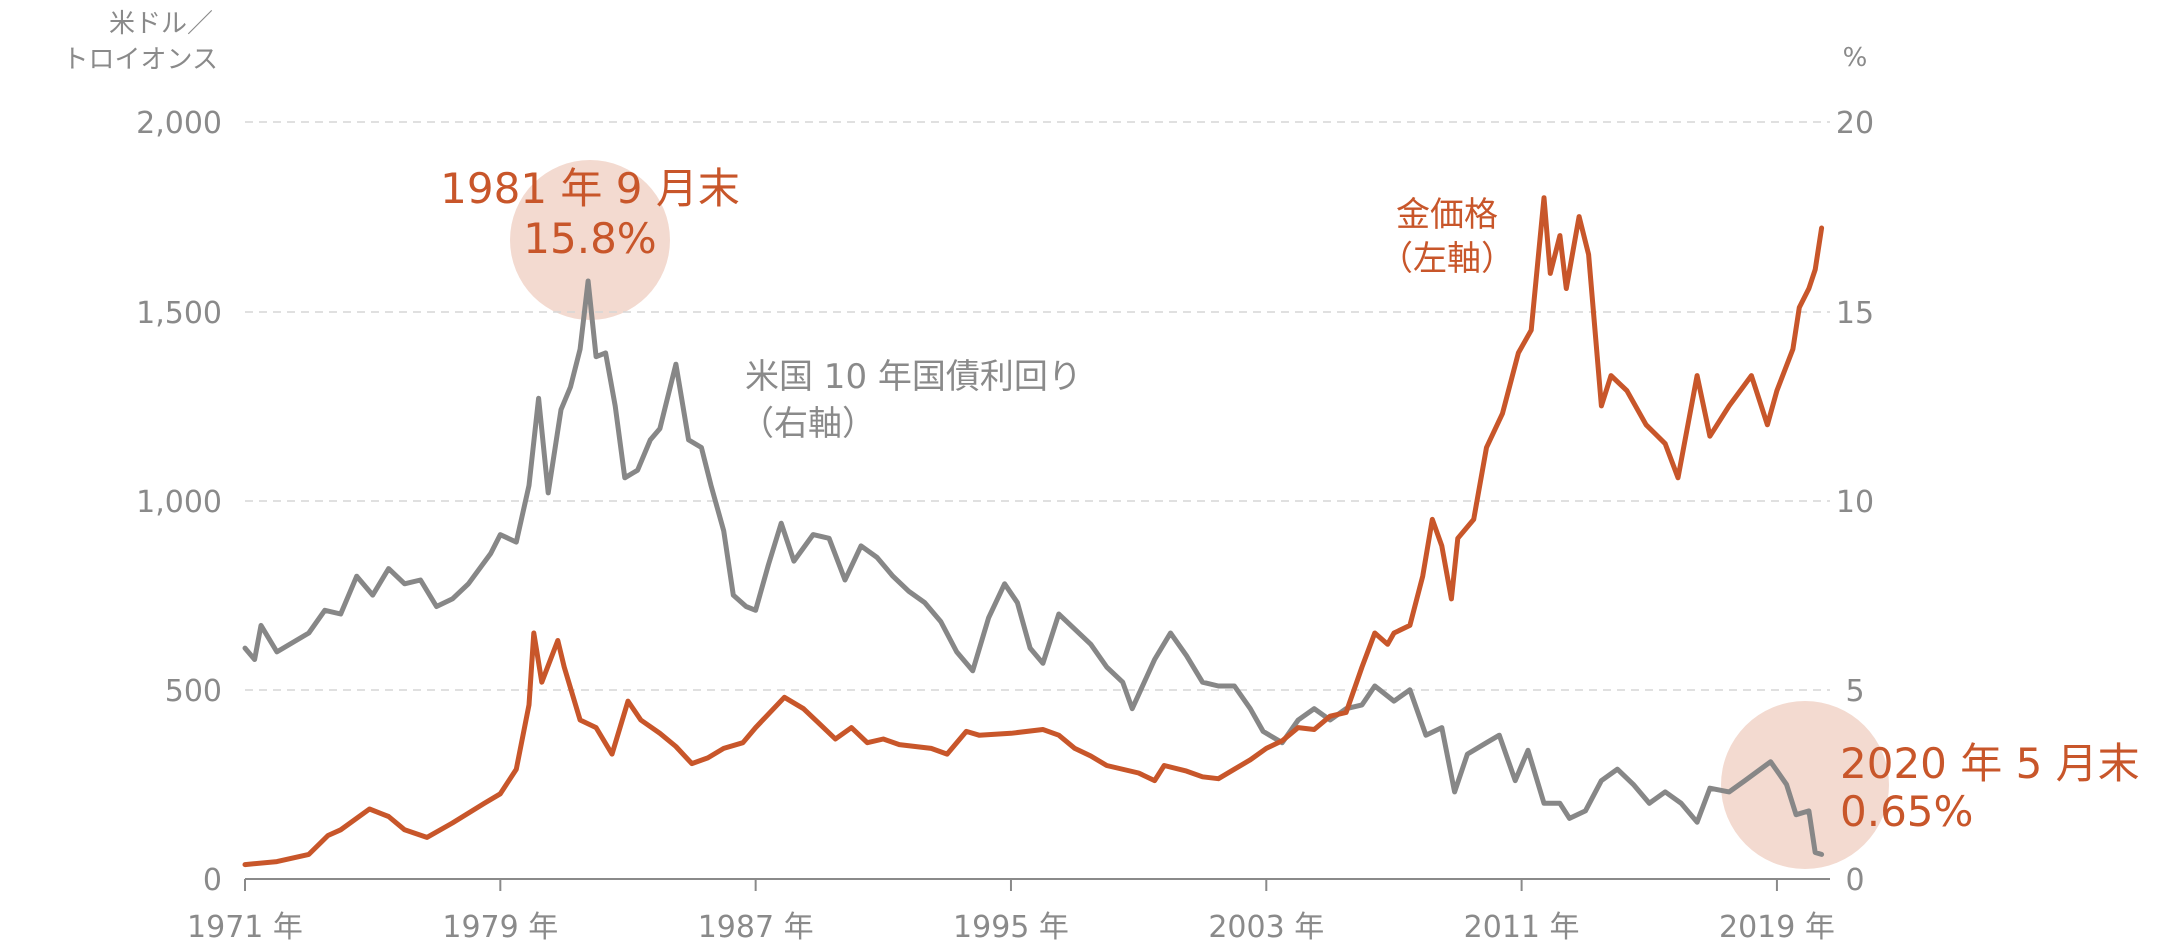 This screenshot has height=950, width=2160. I want to click on recent-highlight-circle, so click(1805, 785).